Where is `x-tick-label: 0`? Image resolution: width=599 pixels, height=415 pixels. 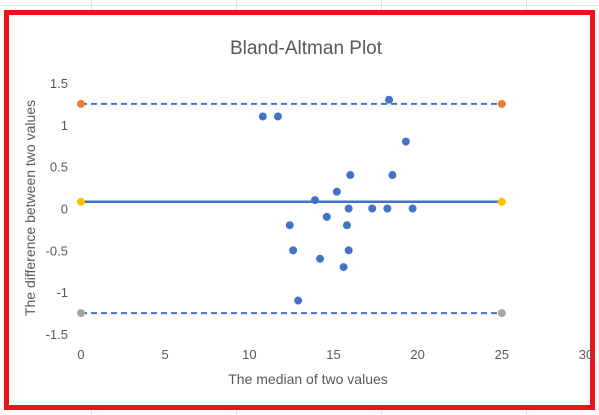
x-tick-label: 0 is located at coordinates (80, 354).